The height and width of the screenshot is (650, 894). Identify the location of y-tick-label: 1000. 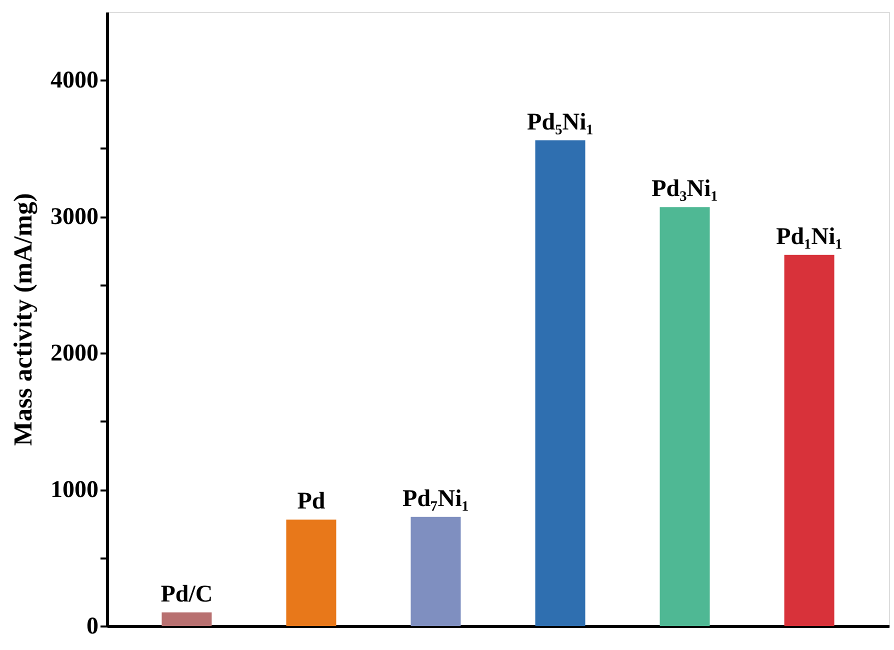
(74, 490).